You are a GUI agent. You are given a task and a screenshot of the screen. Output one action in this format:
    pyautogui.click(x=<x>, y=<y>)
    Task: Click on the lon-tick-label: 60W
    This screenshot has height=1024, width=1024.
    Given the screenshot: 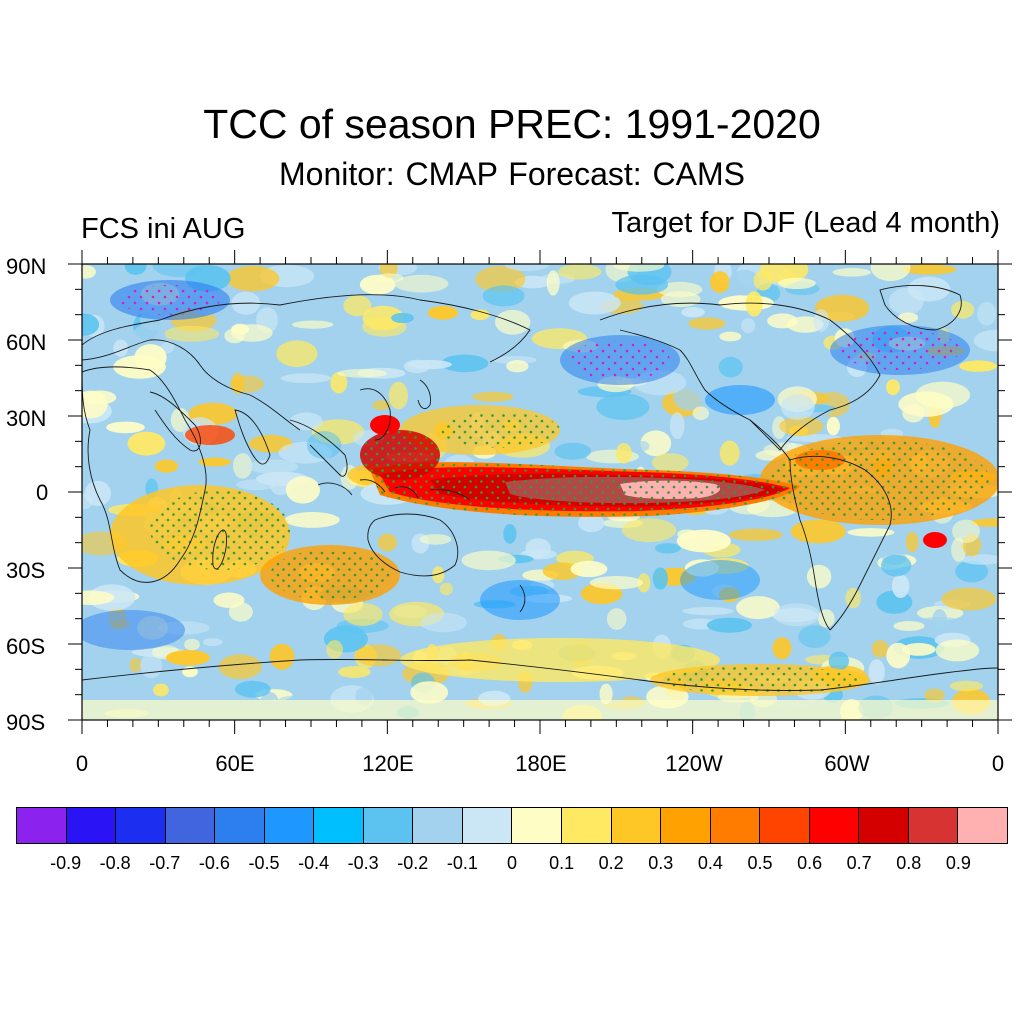 What is the action you would take?
    pyautogui.click(x=847, y=763)
    